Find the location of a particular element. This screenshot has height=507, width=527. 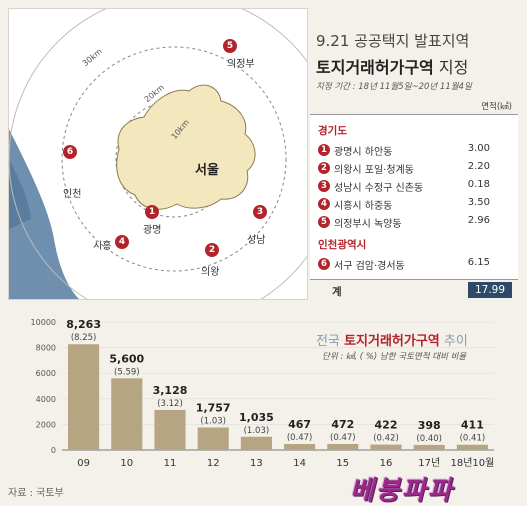

bar-value-label: 1,757 is located at coordinates (213, 408).